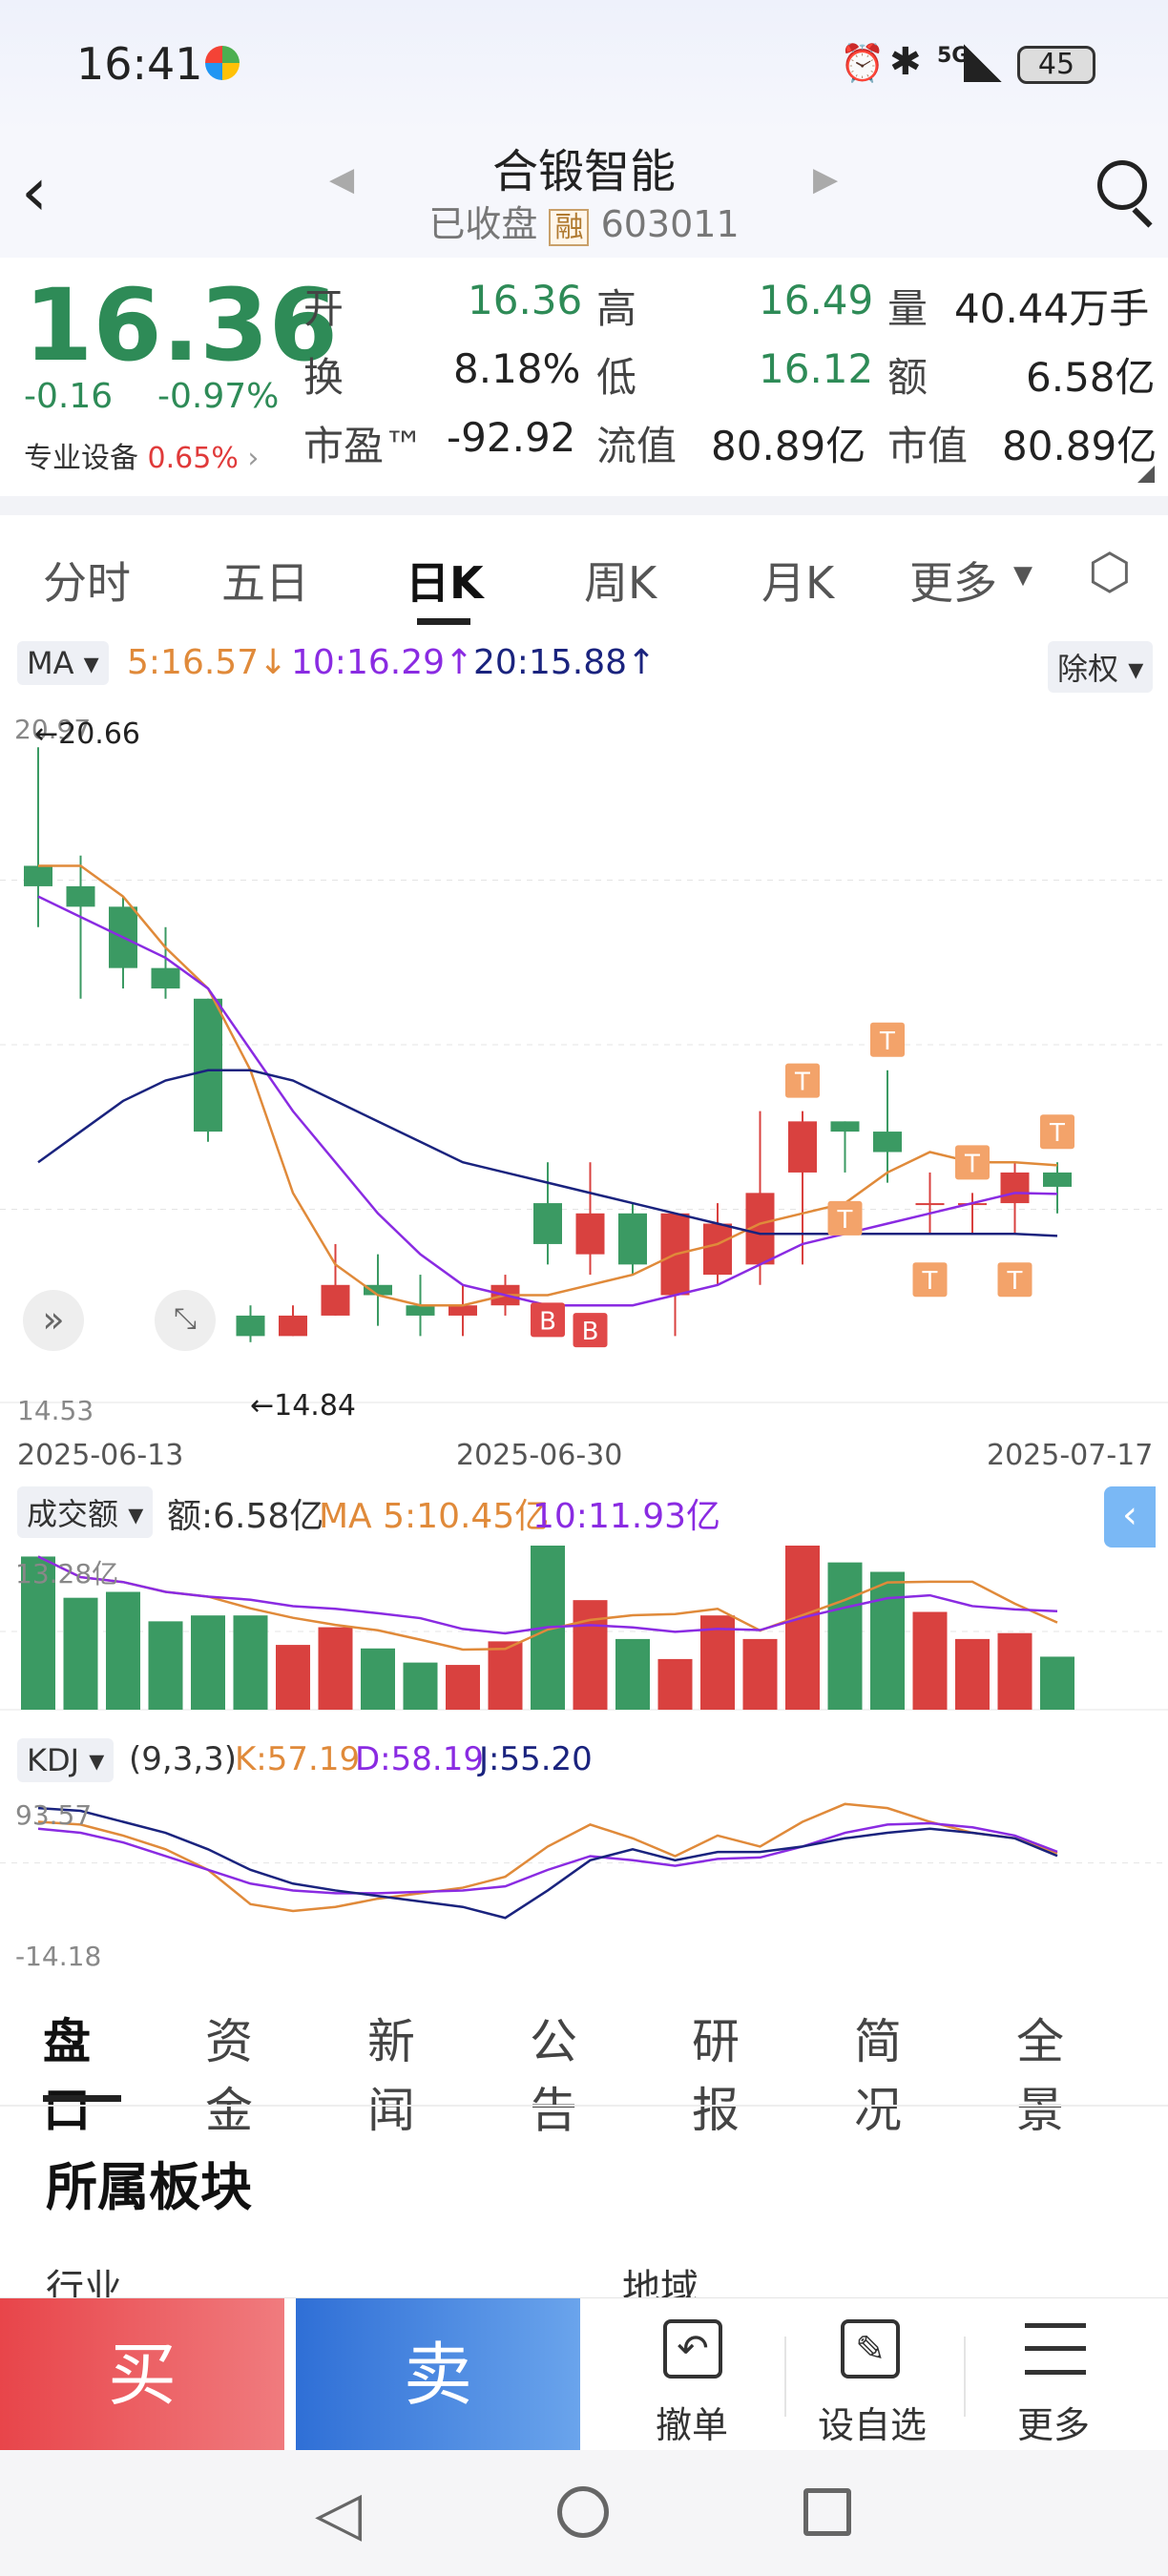  I want to click on tab-news: 新闻, so click(391, 2076).